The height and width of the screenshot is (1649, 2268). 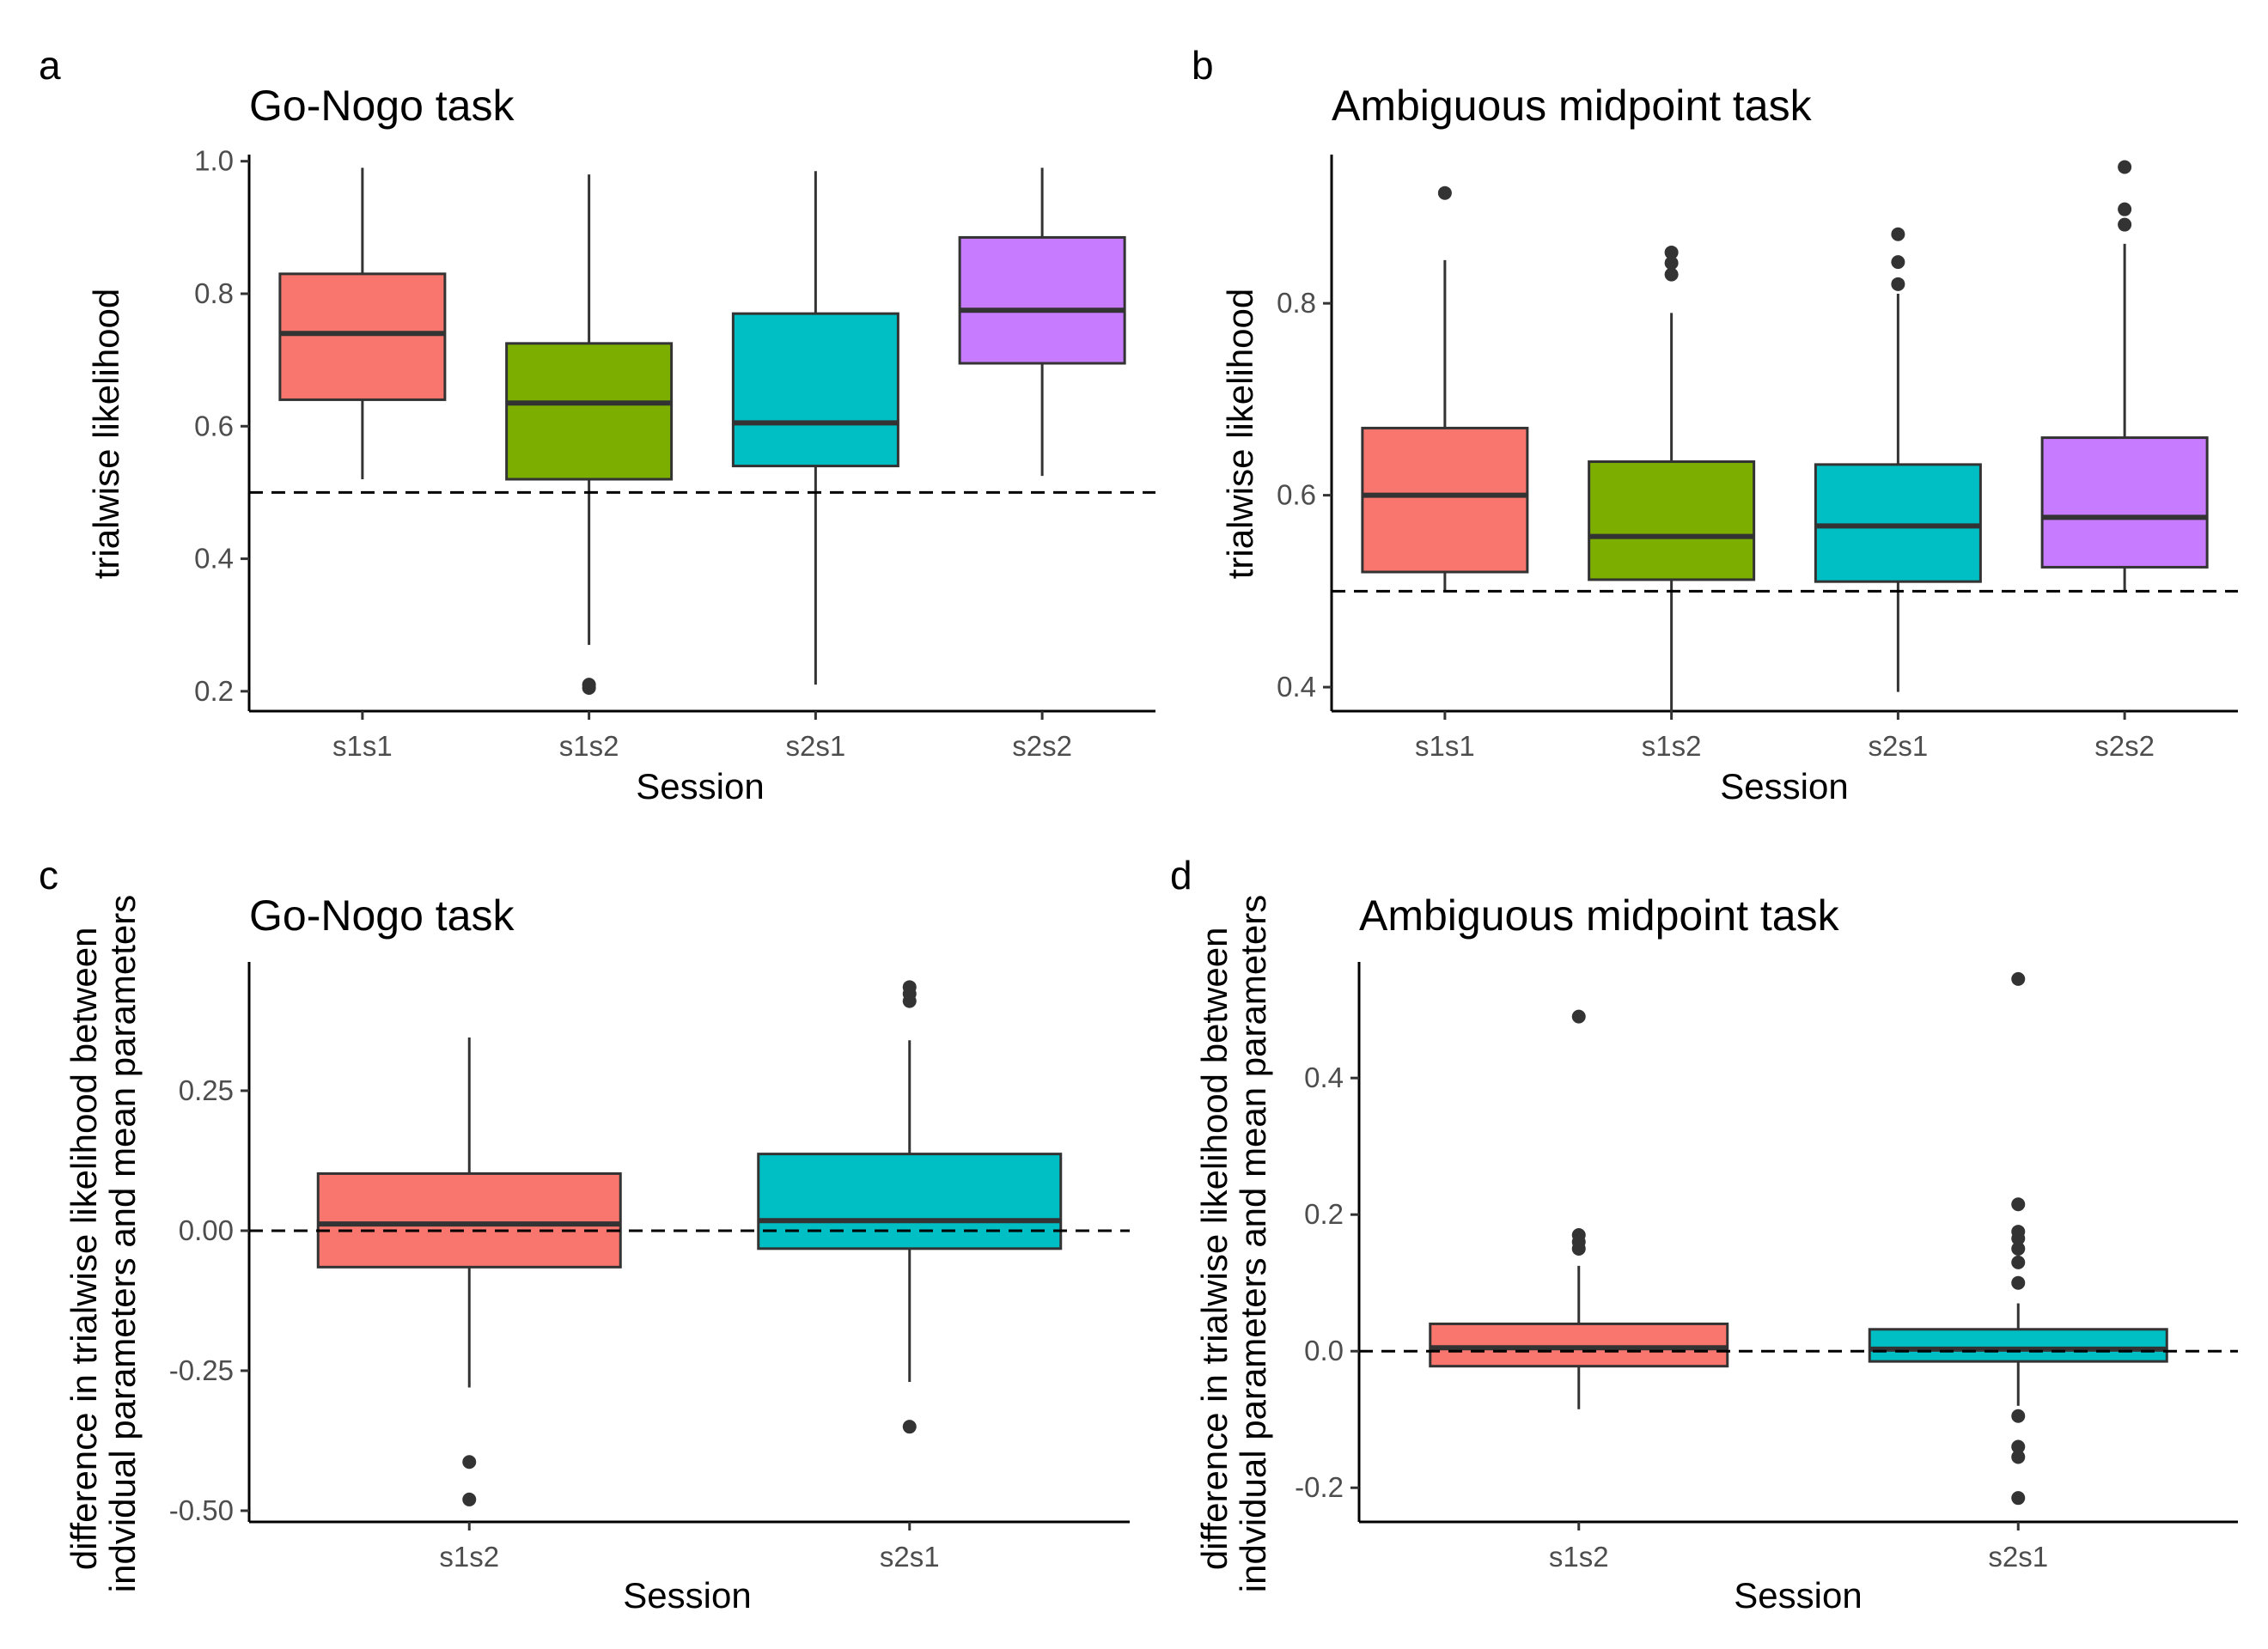 What do you see at coordinates (214, 559) in the screenshot?
I see `panel-a-y-tick-label: 0.4` at bounding box center [214, 559].